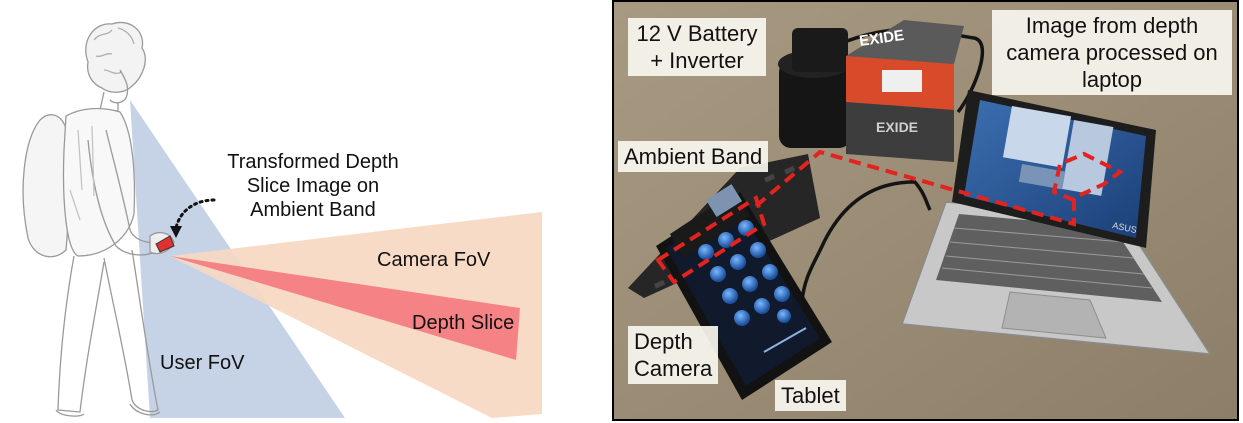 The width and height of the screenshot is (1243, 423). What do you see at coordinates (1112, 79) in the screenshot?
I see `laptop-label-line-3: laptop` at bounding box center [1112, 79].